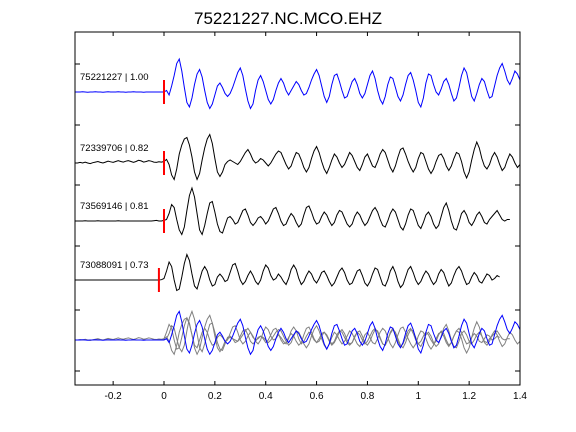  What do you see at coordinates (215, 396) in the screenshot?
I see `x-tick-label: 0.2` at bounding box center [215, 396].